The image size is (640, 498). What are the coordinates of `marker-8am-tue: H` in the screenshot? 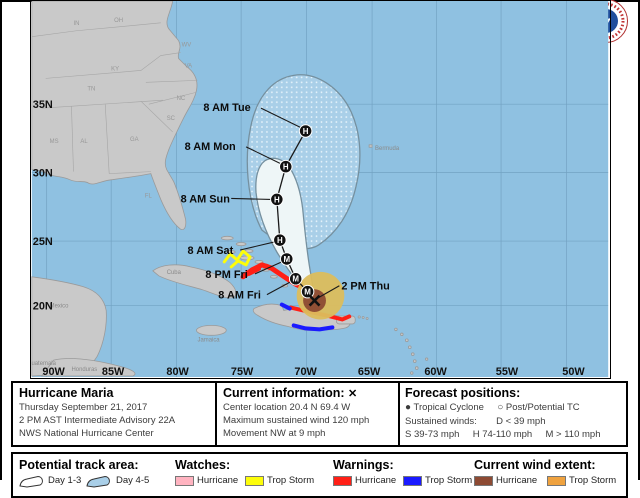 It's located at (305, 131).